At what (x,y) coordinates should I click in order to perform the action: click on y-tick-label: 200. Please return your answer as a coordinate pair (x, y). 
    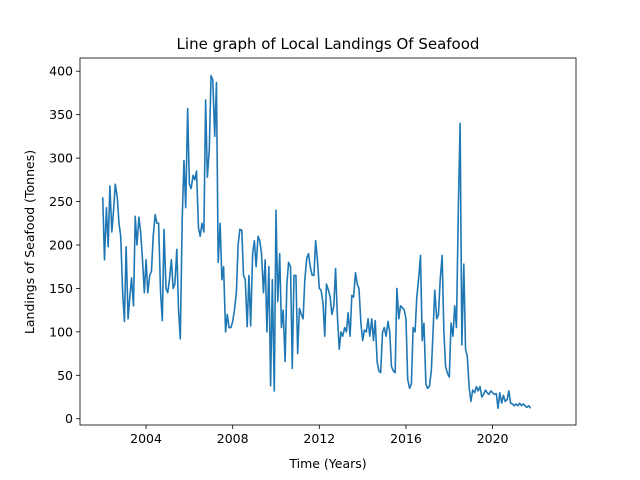
    Looking at the image, I should click on (61, 244).